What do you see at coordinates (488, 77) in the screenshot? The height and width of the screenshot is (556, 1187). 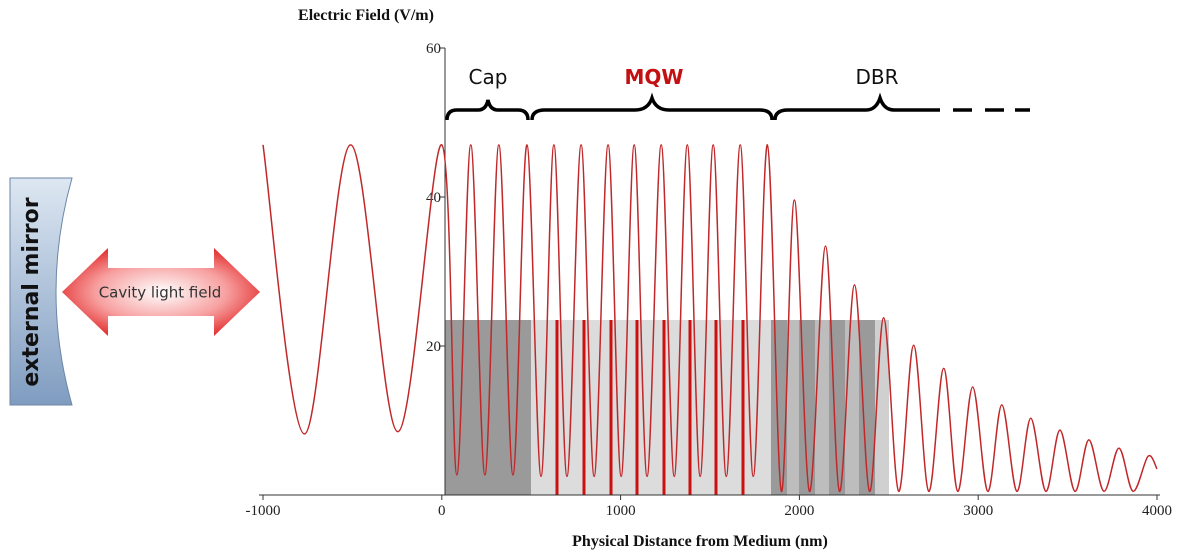 I see `annotation-cap: Cap` at bounding box center [488, 77].